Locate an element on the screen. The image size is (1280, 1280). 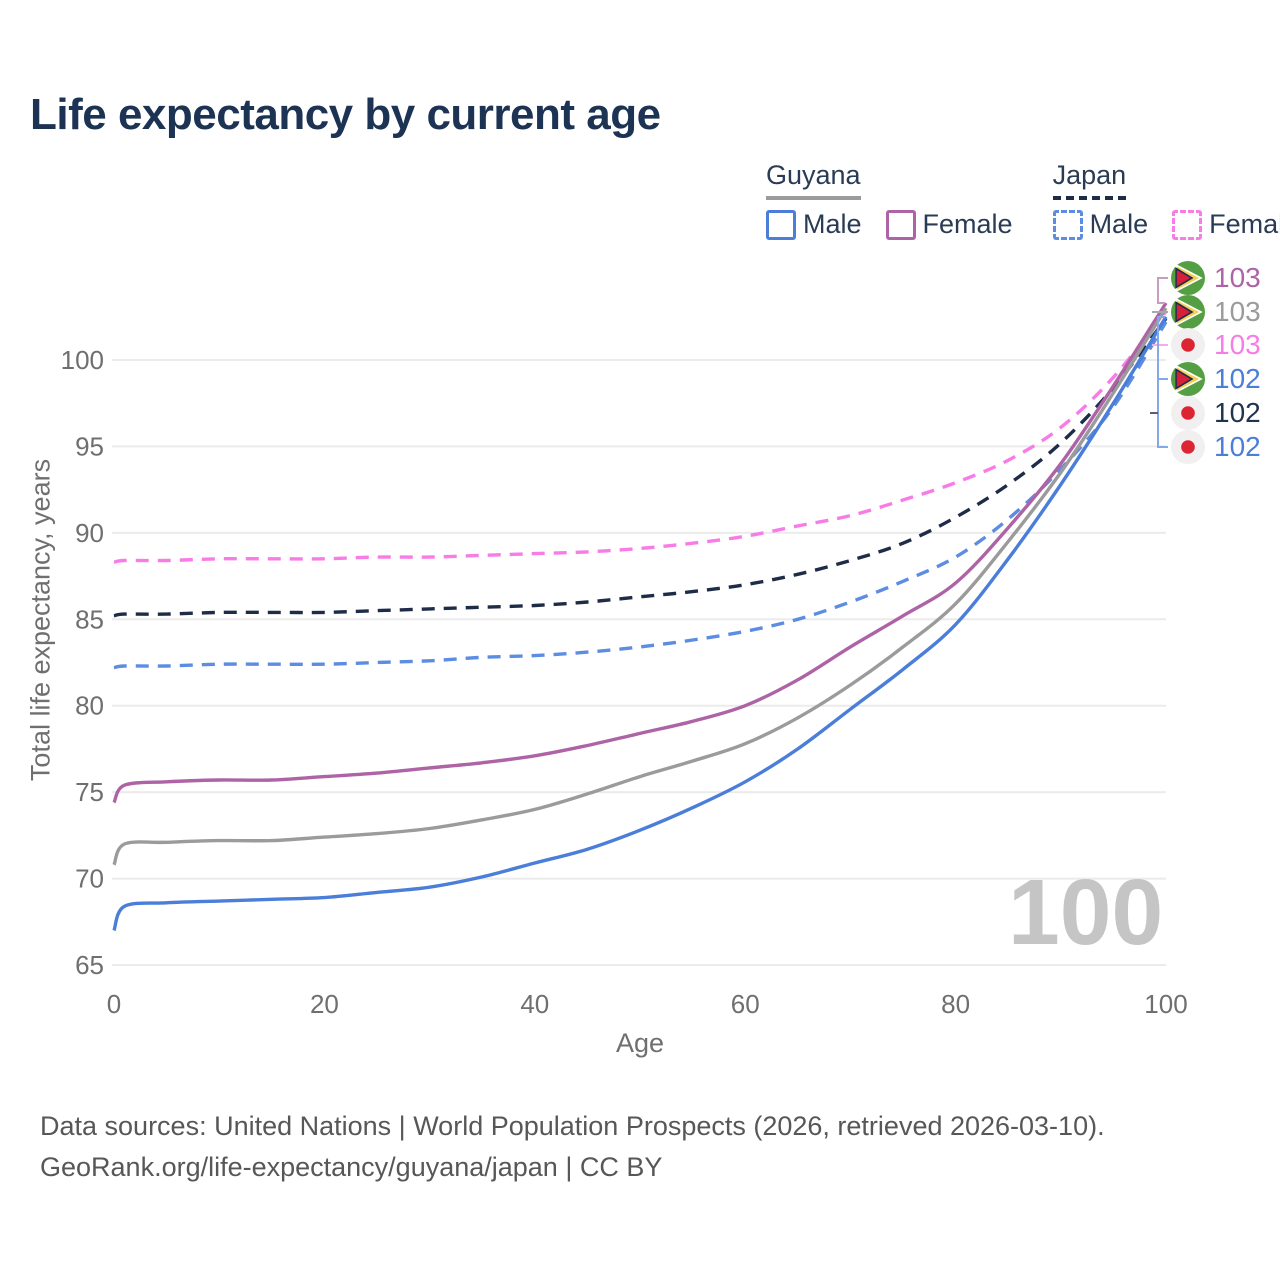
y-tick-85: 85 is located at coordinates (89, 619).